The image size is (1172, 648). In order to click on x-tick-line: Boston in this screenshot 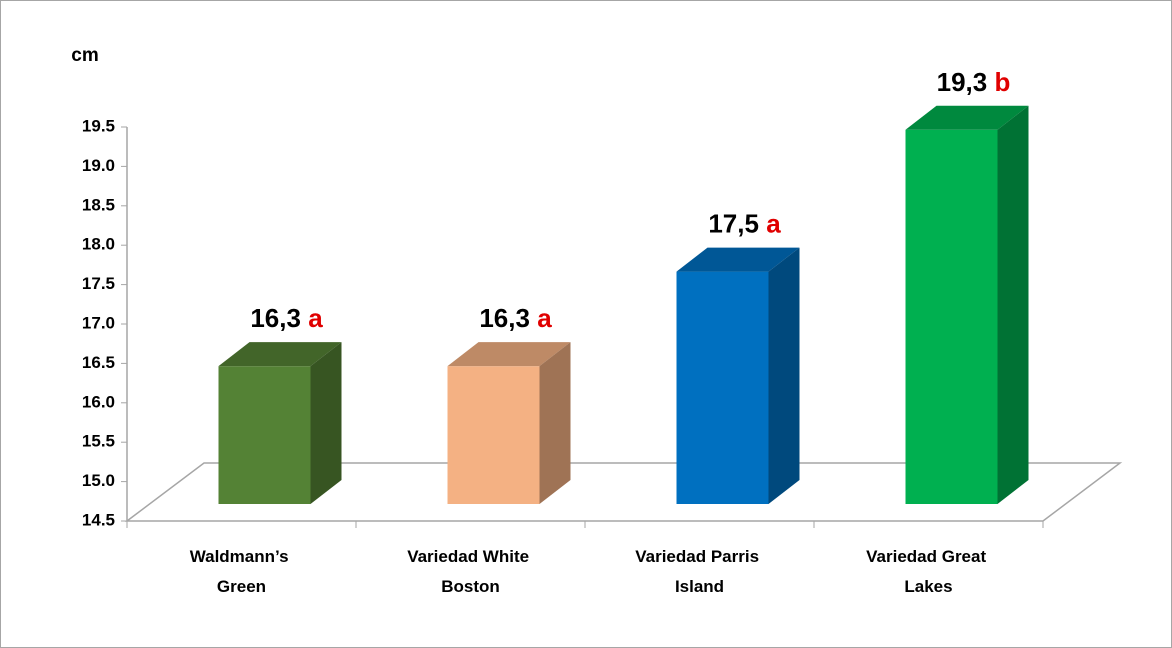, I will do `click(470, 586)`.